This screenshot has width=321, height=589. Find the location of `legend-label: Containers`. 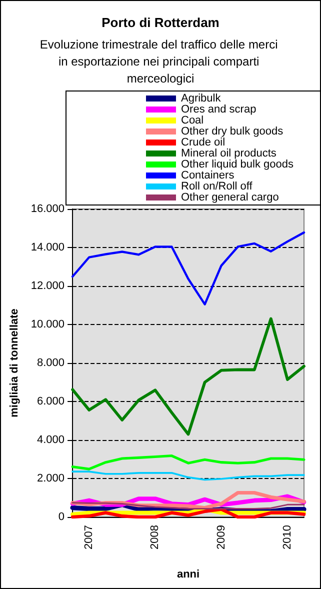

legend-label: Containers is located at coordinates (208, 176).